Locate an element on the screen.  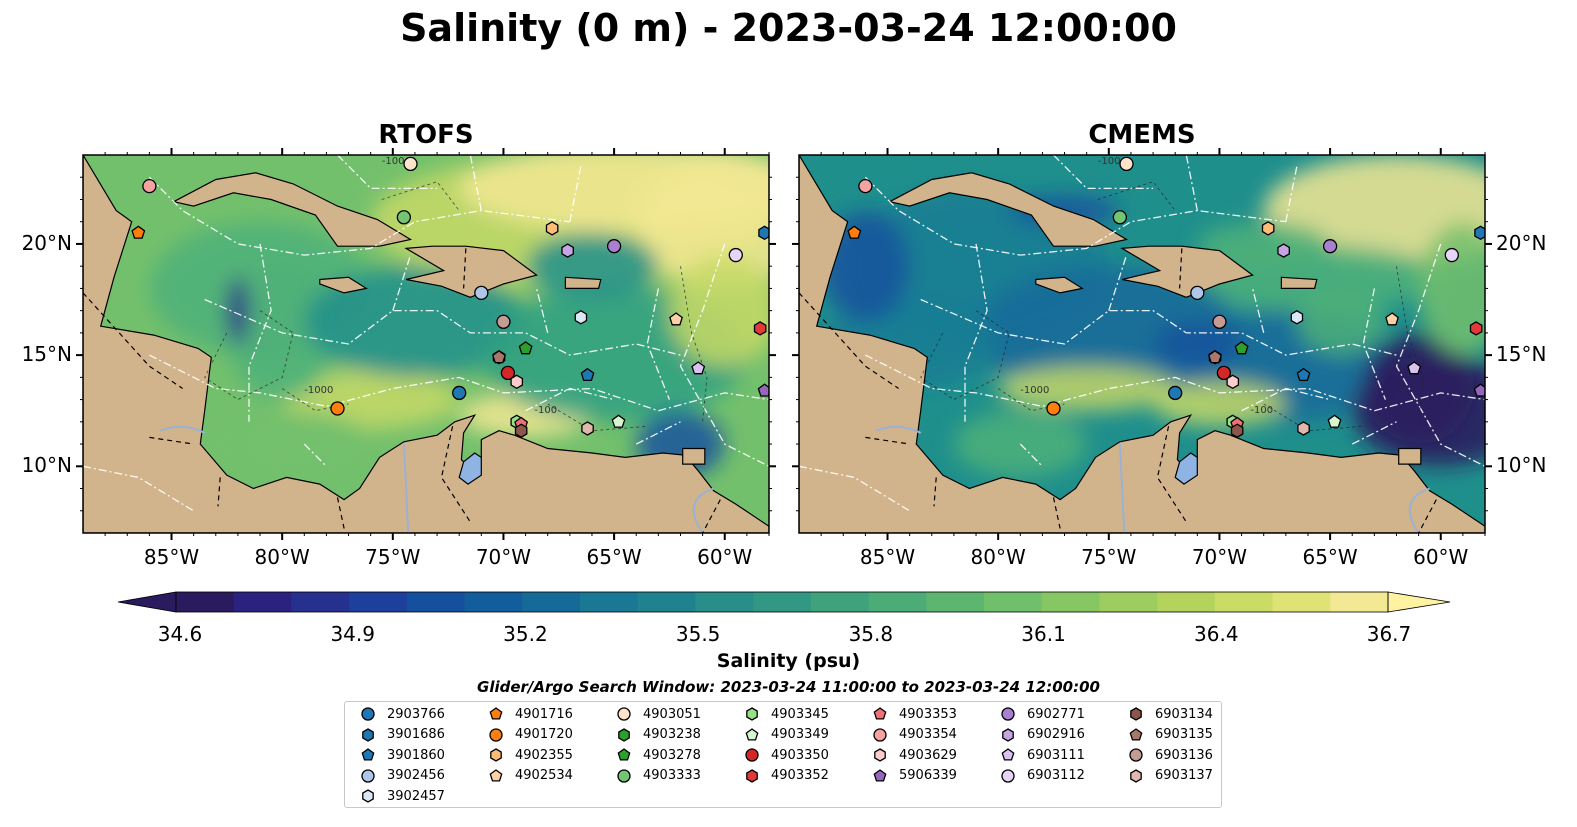
lat-tick-label: 10°N is located at coordinates (1521, 465).